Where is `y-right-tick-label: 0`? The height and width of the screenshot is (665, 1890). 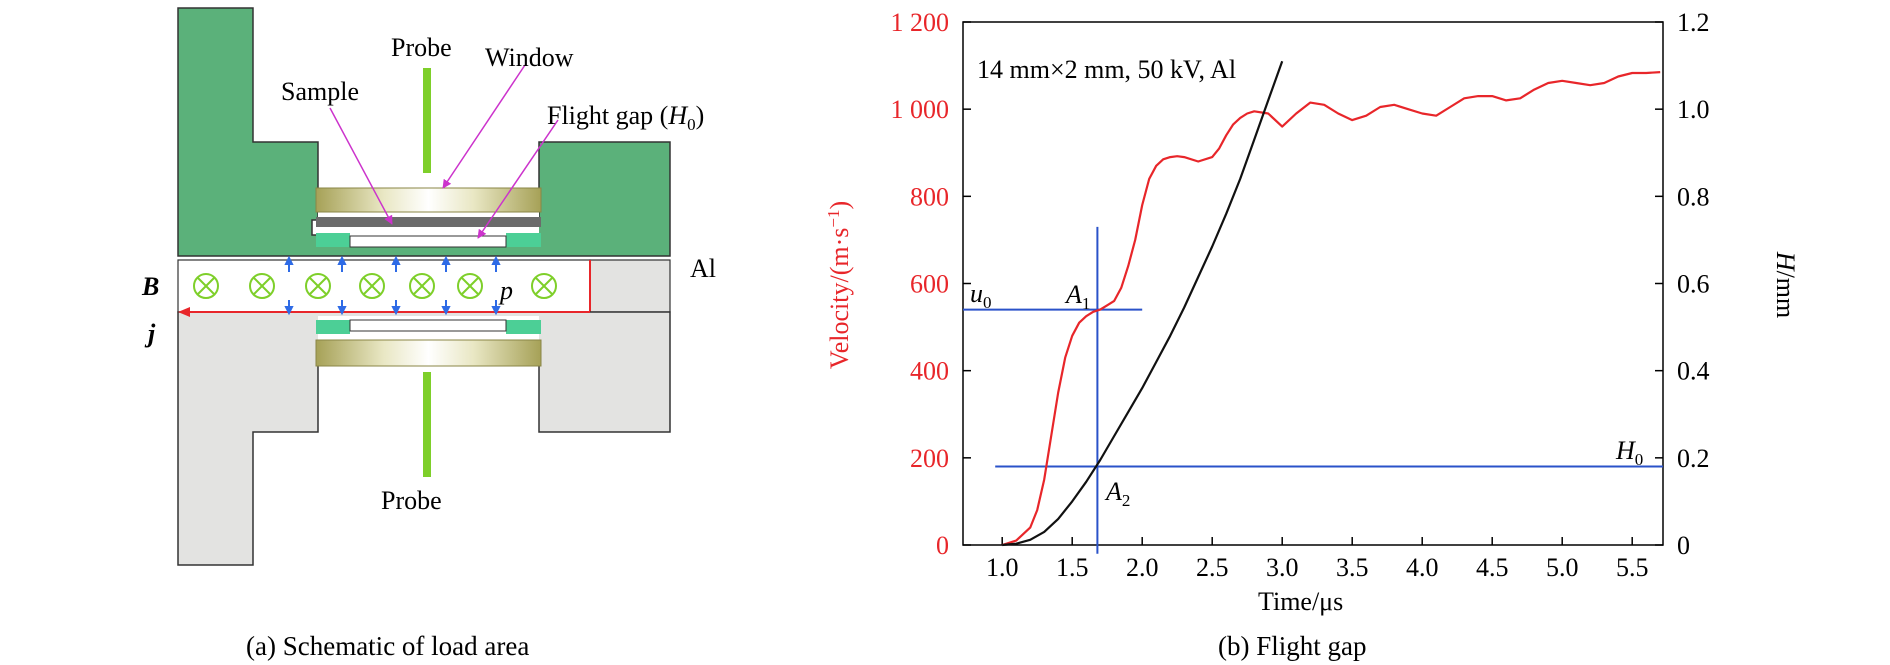
y-right-tick-label: 0 is located at coordinates (1683, 545).